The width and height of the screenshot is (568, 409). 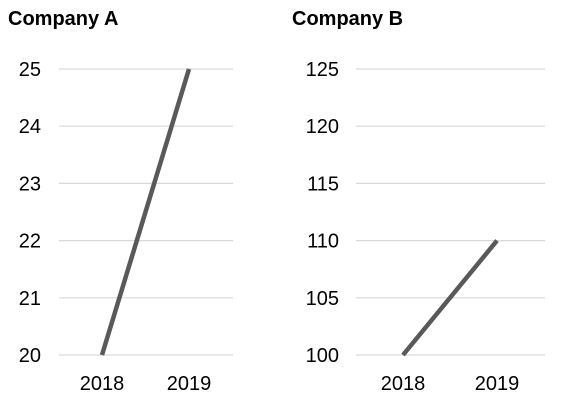 I want to click on chart-a-y-tick-label: 22, so click(x=30, y=242).